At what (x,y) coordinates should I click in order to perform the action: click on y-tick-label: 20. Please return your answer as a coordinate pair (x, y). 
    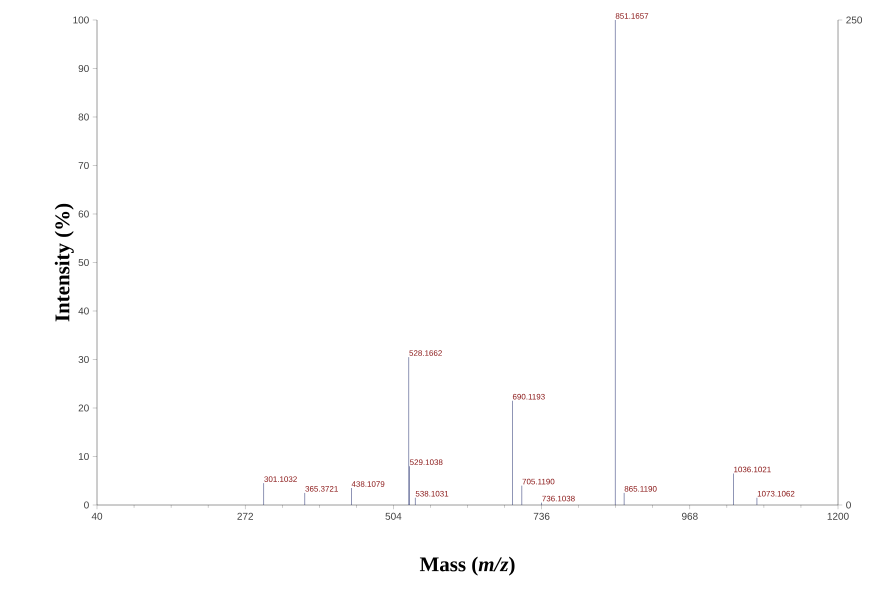
    Looking at the image, I should click on (83, 408).